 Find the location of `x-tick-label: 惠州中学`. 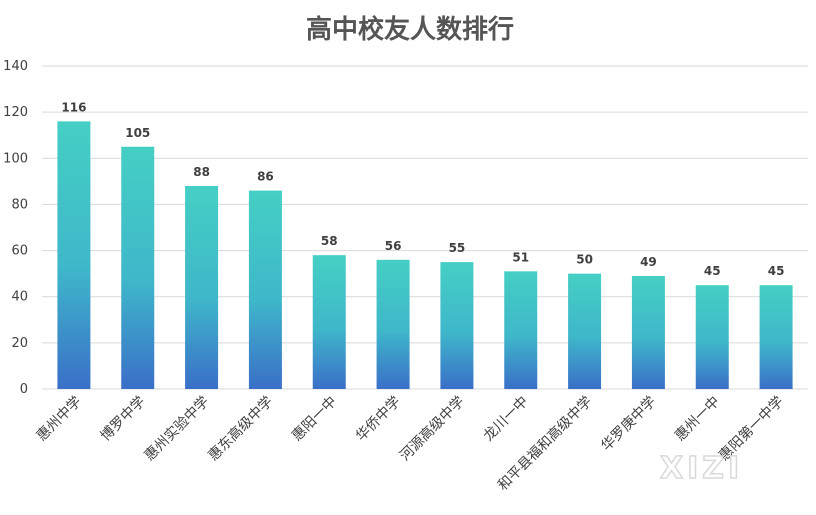

x-tick-label: 惠州中学 is located at coordinates (59, 419).